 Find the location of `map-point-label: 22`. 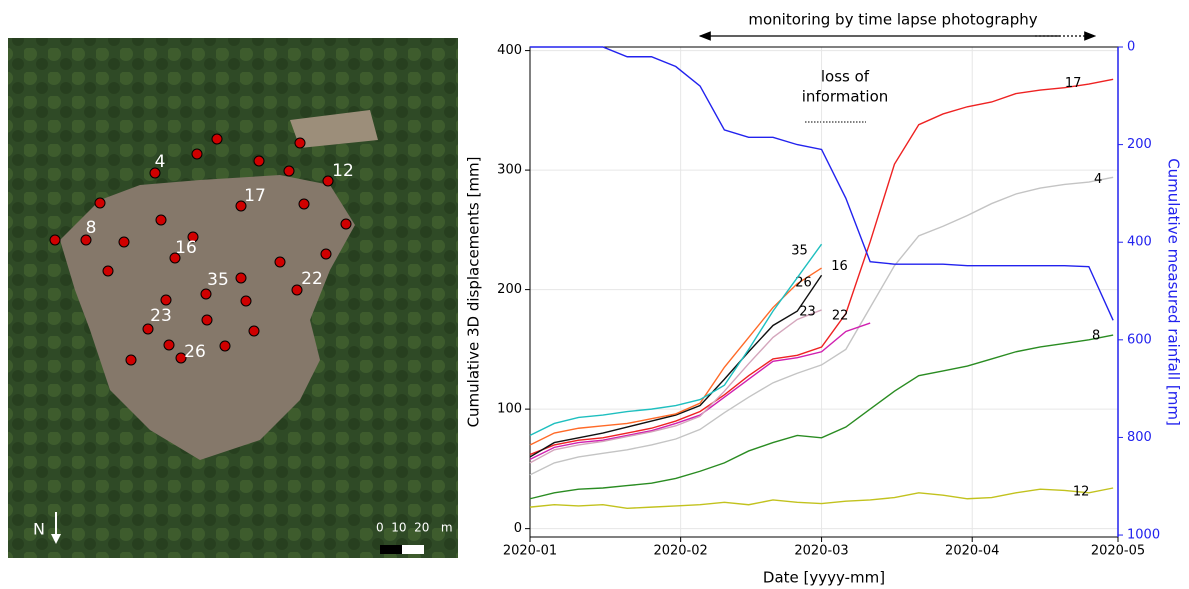

map-point-label: 22 is located at coordinates (312, 279).